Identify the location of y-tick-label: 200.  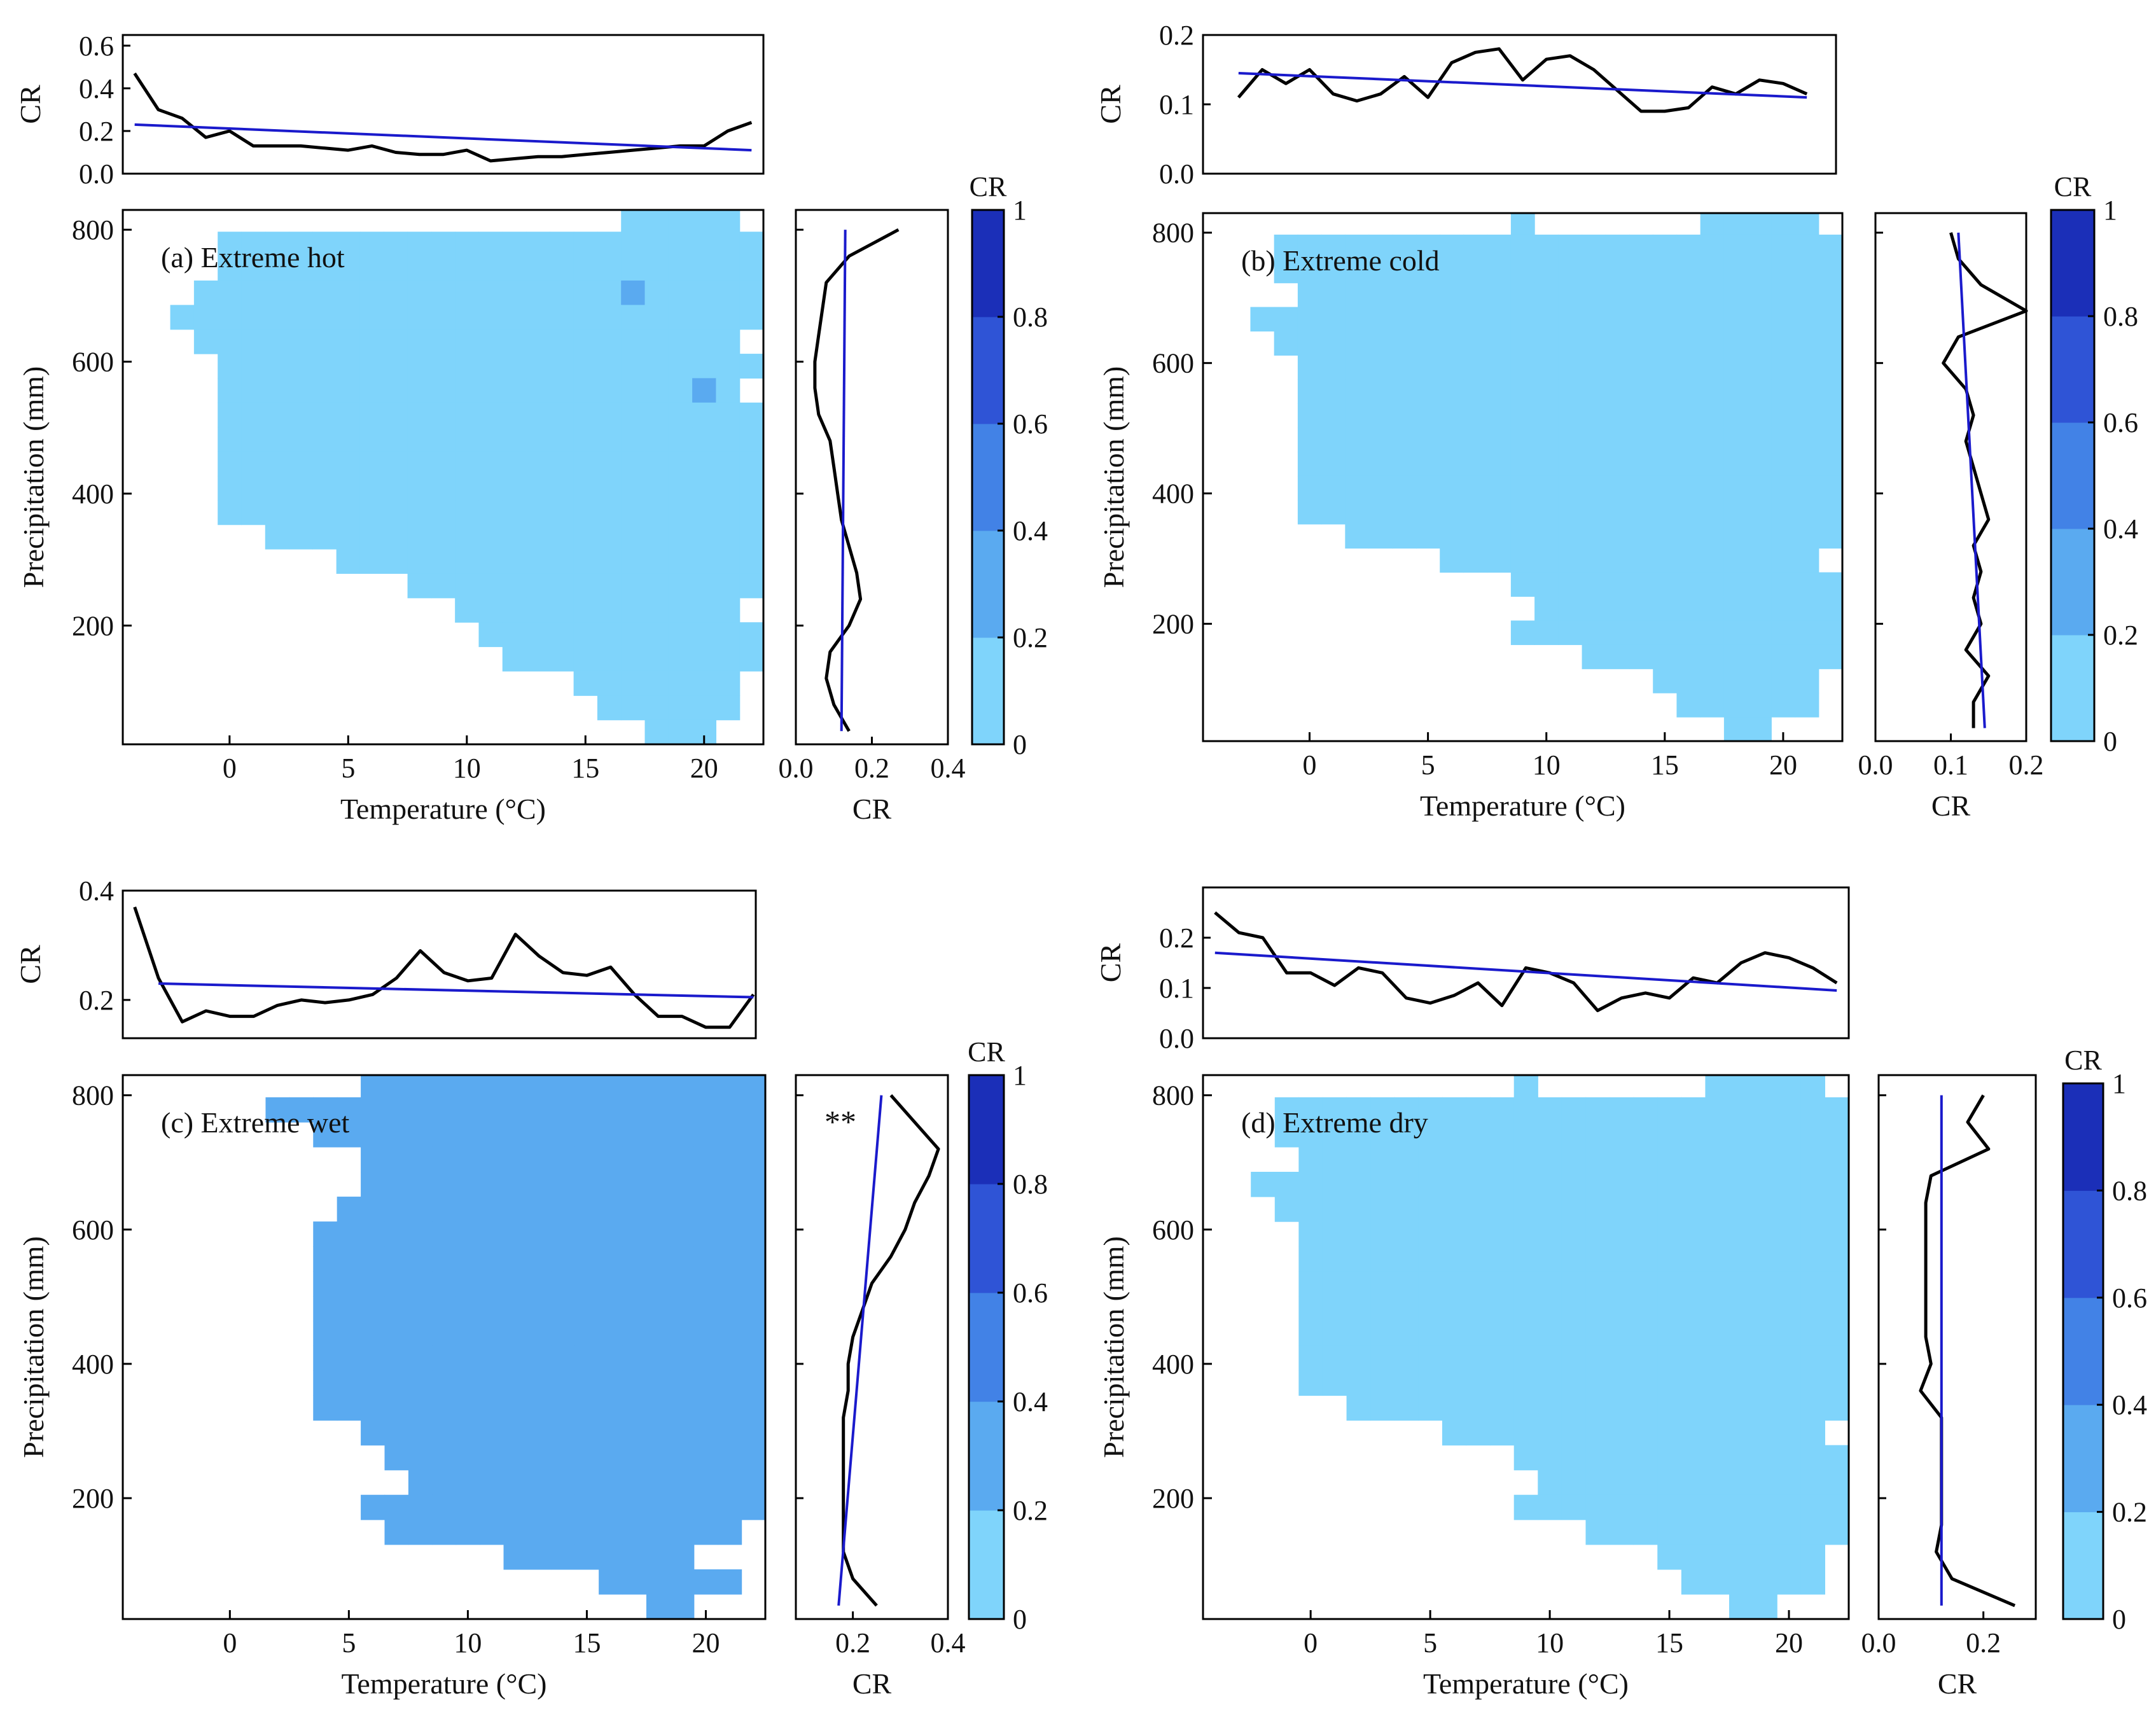
(1173, 1498).